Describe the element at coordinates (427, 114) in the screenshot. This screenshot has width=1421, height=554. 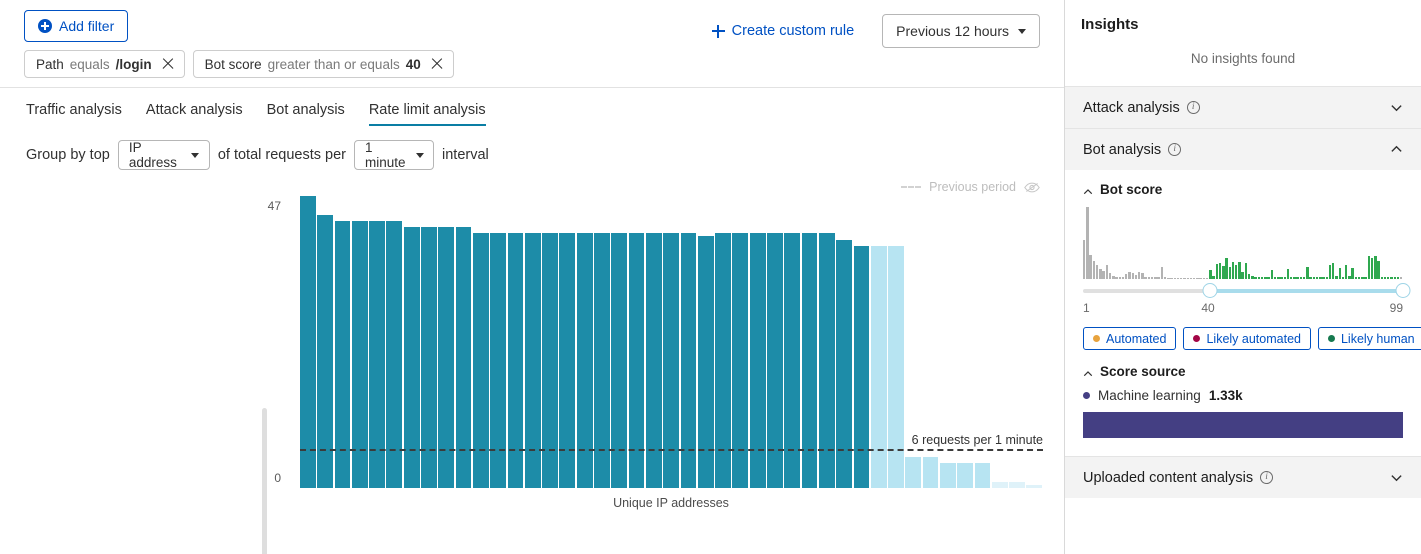
I see `tab-rate-limit-analysis: Rate limit analysis` at that location.